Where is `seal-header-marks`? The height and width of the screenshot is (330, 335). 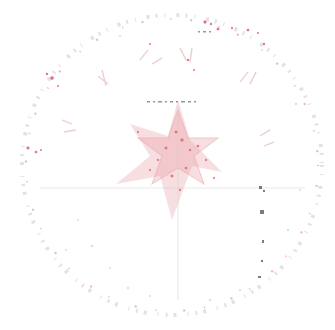
seal-header-marks is located at coordinates (179, 67).